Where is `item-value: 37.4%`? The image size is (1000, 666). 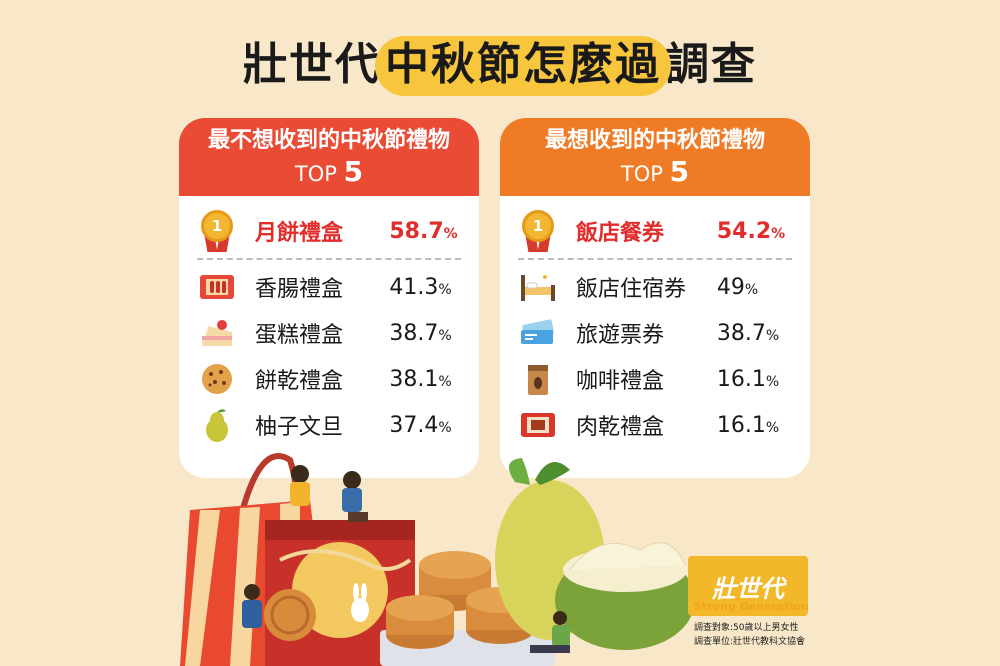
item-value: 37.4% is located at coordinates (420, 425).